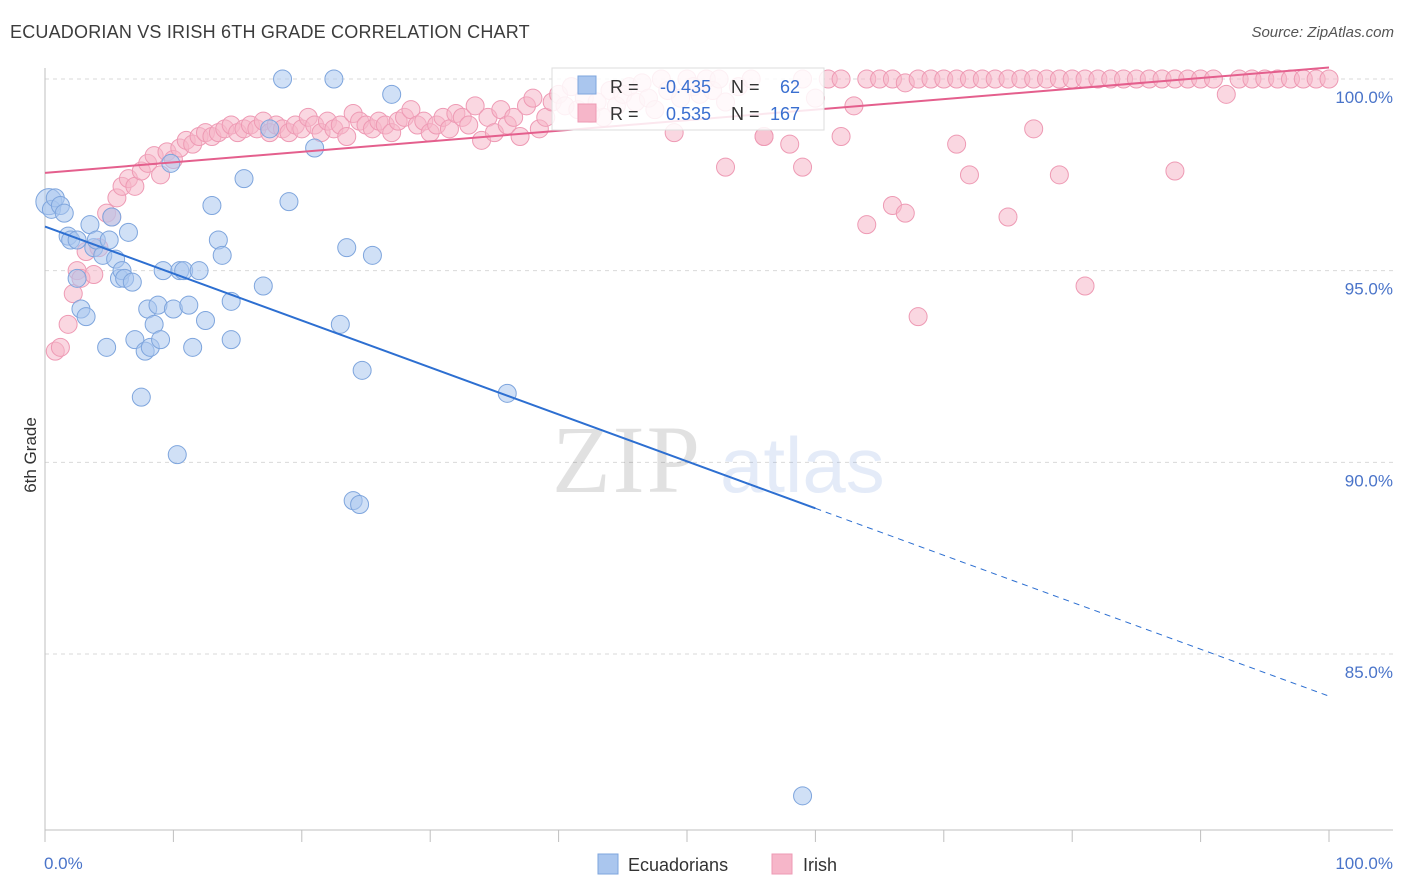 The height and width of the screenshot is (892, 1406). What do you see at coordinates (802, 465) in the screenshot?
I see `watermark-atlas: atlas` at bounding box center [802, 465].